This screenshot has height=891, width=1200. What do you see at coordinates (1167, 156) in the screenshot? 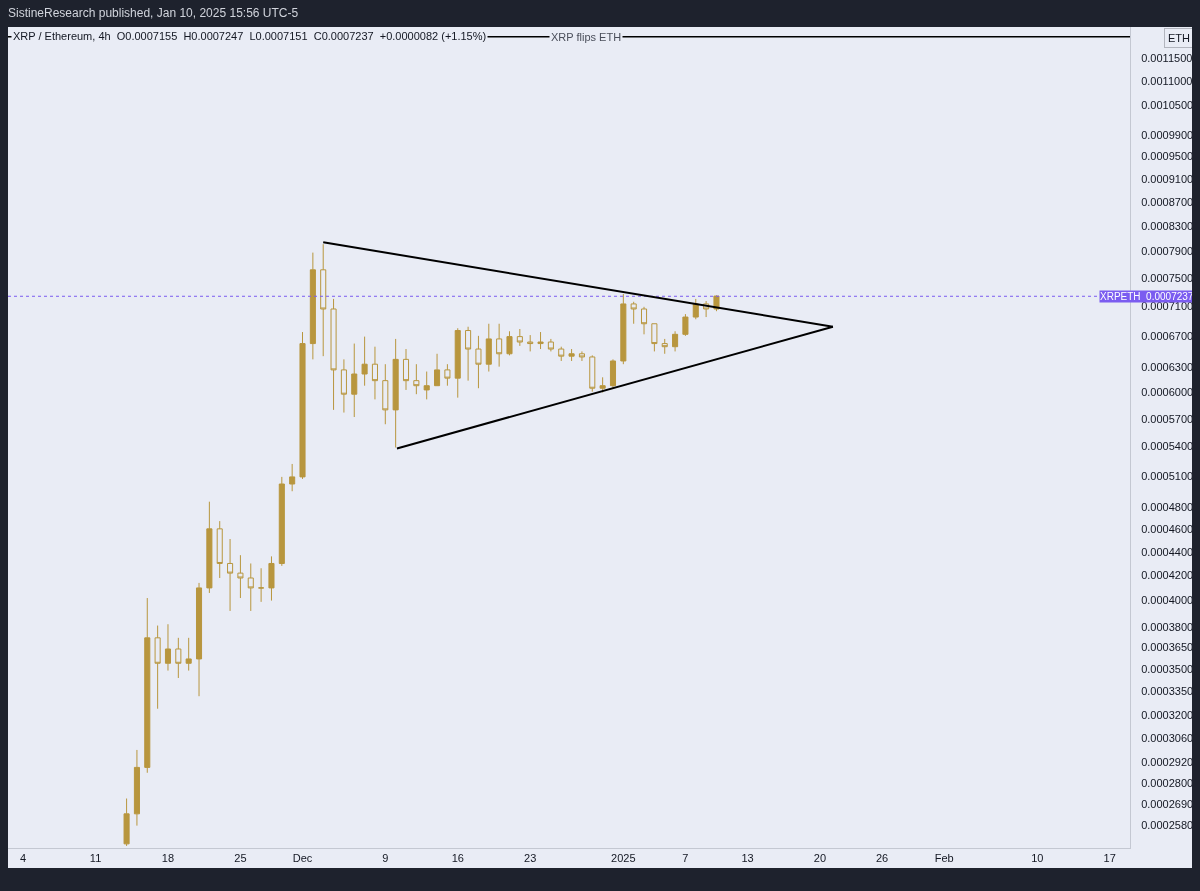
I see `y-tick-label: 0.0009500` at bounding box center [1167, 156].